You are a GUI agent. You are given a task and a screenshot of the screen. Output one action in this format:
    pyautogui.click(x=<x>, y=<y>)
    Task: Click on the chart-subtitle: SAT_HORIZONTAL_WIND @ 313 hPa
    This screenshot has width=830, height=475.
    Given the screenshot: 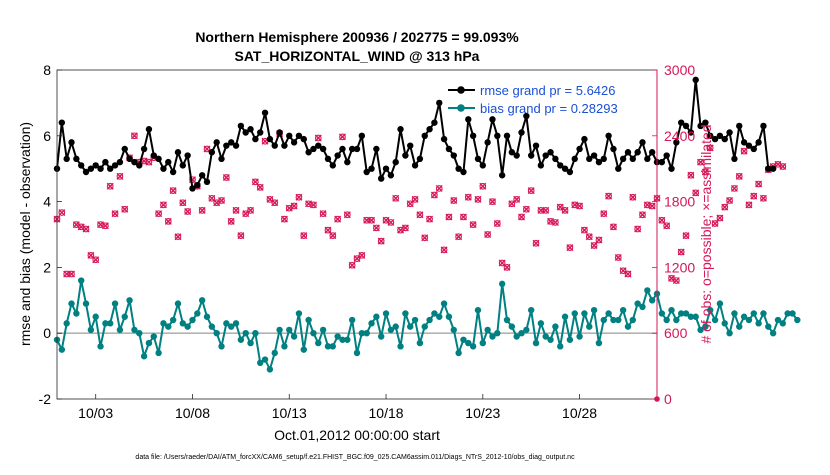 What is the action you would take?
    pyautogui.click(x=357, y=56)
    